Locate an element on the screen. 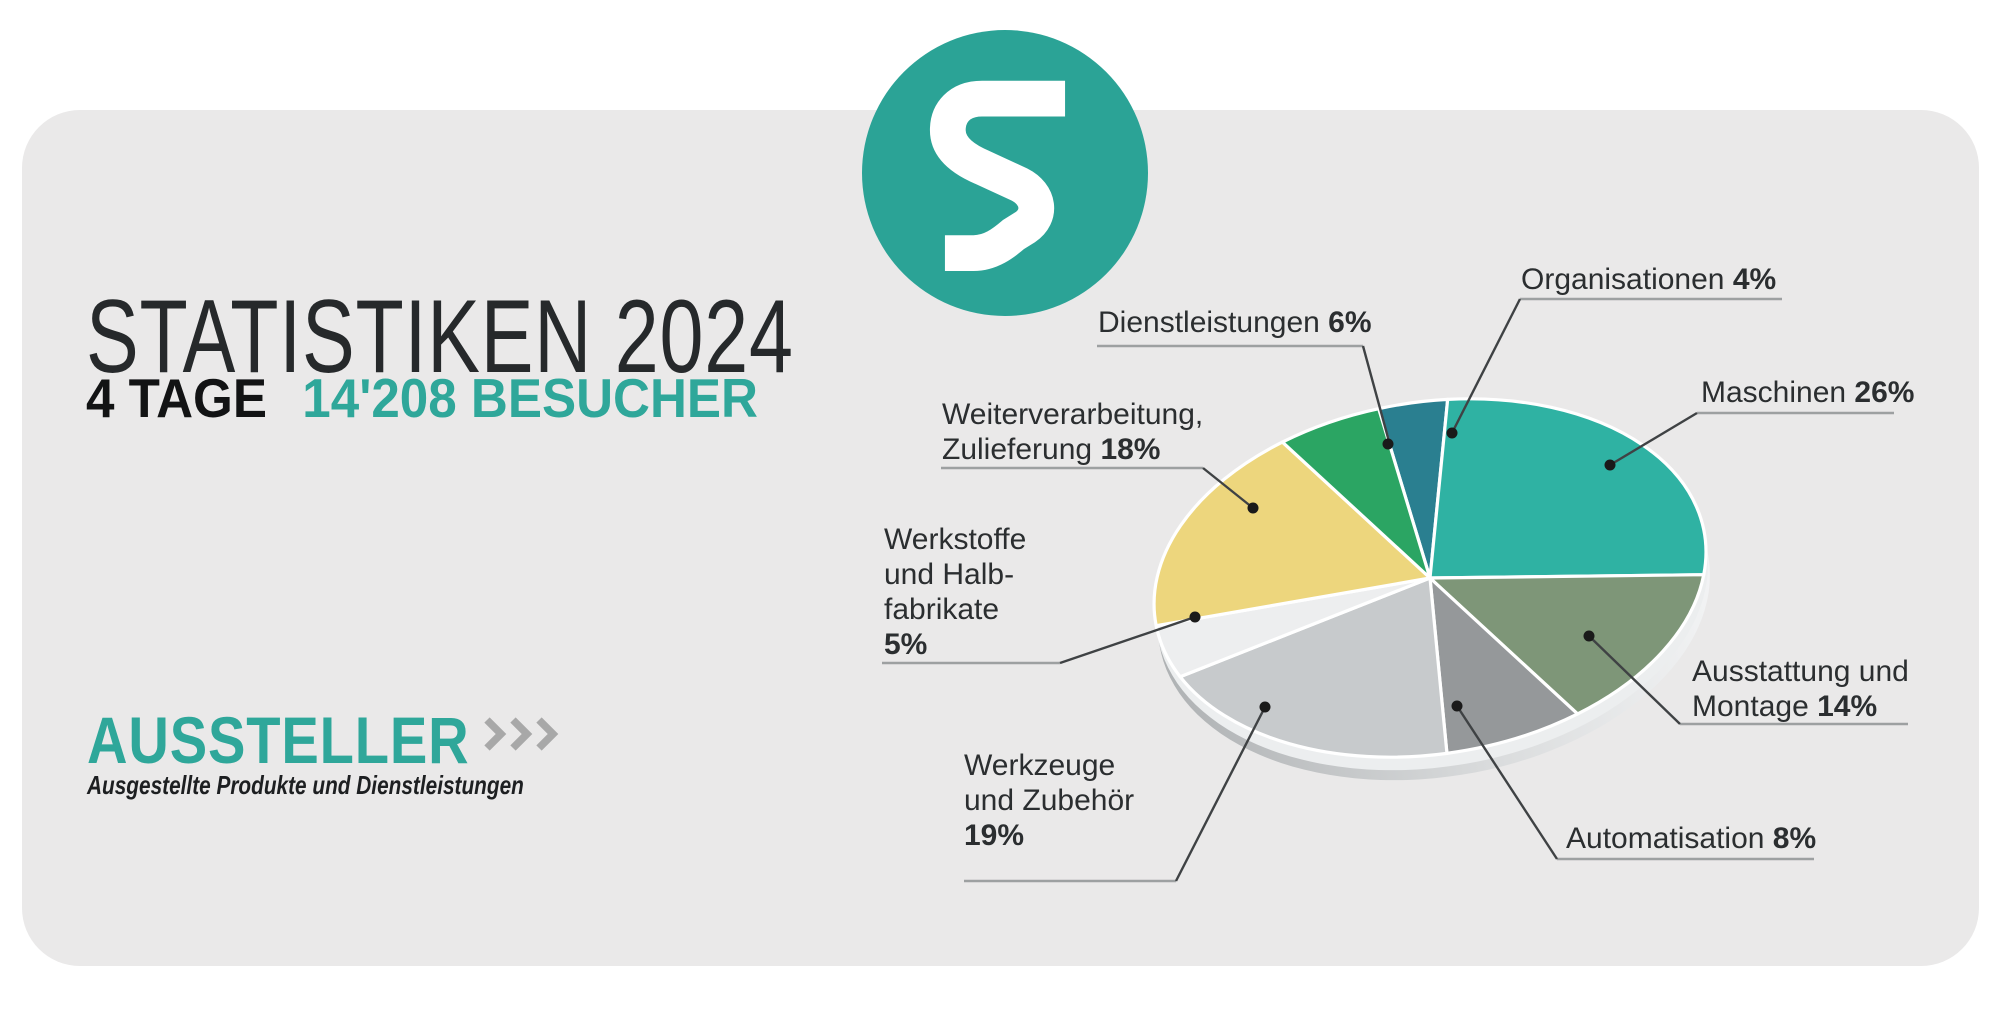  label-pct: 8% is located at coordinates (1794, 838).